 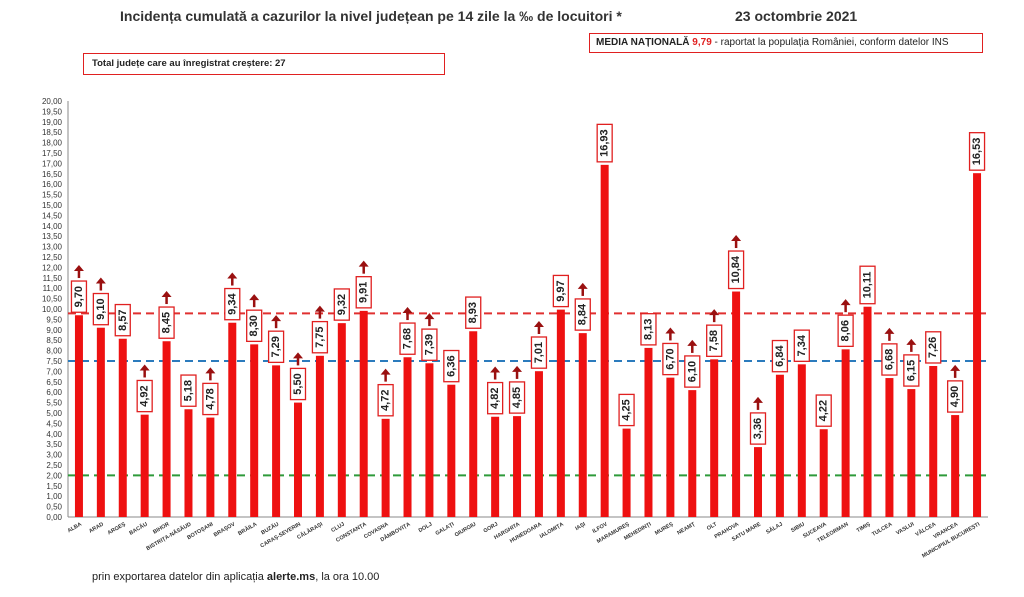 I want to click on y-tick-label: 6,50, so click(x=54, y=382).